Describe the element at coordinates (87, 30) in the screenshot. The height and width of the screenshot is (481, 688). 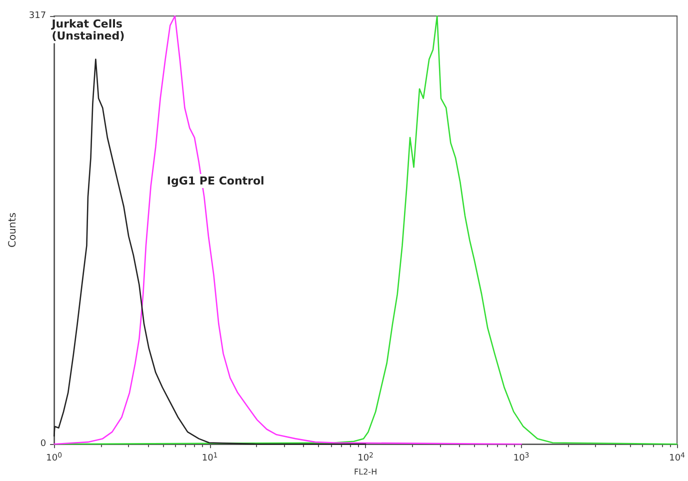
I see `text: Jurkat Cells (Unstained)` at that location.